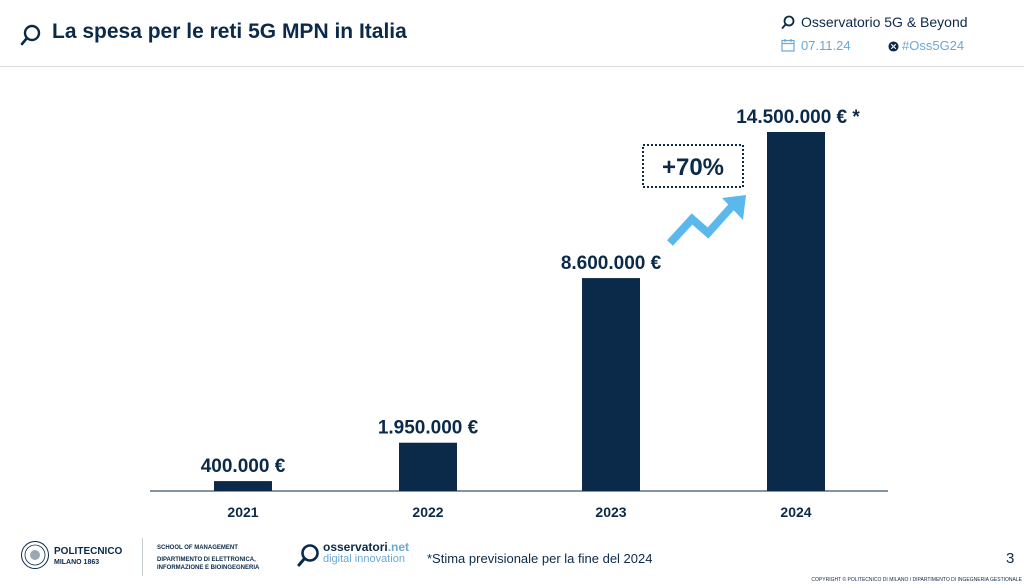  Describe the element at coordinates (428, 466) in the screenshot. I see `bar-2022` at that location.